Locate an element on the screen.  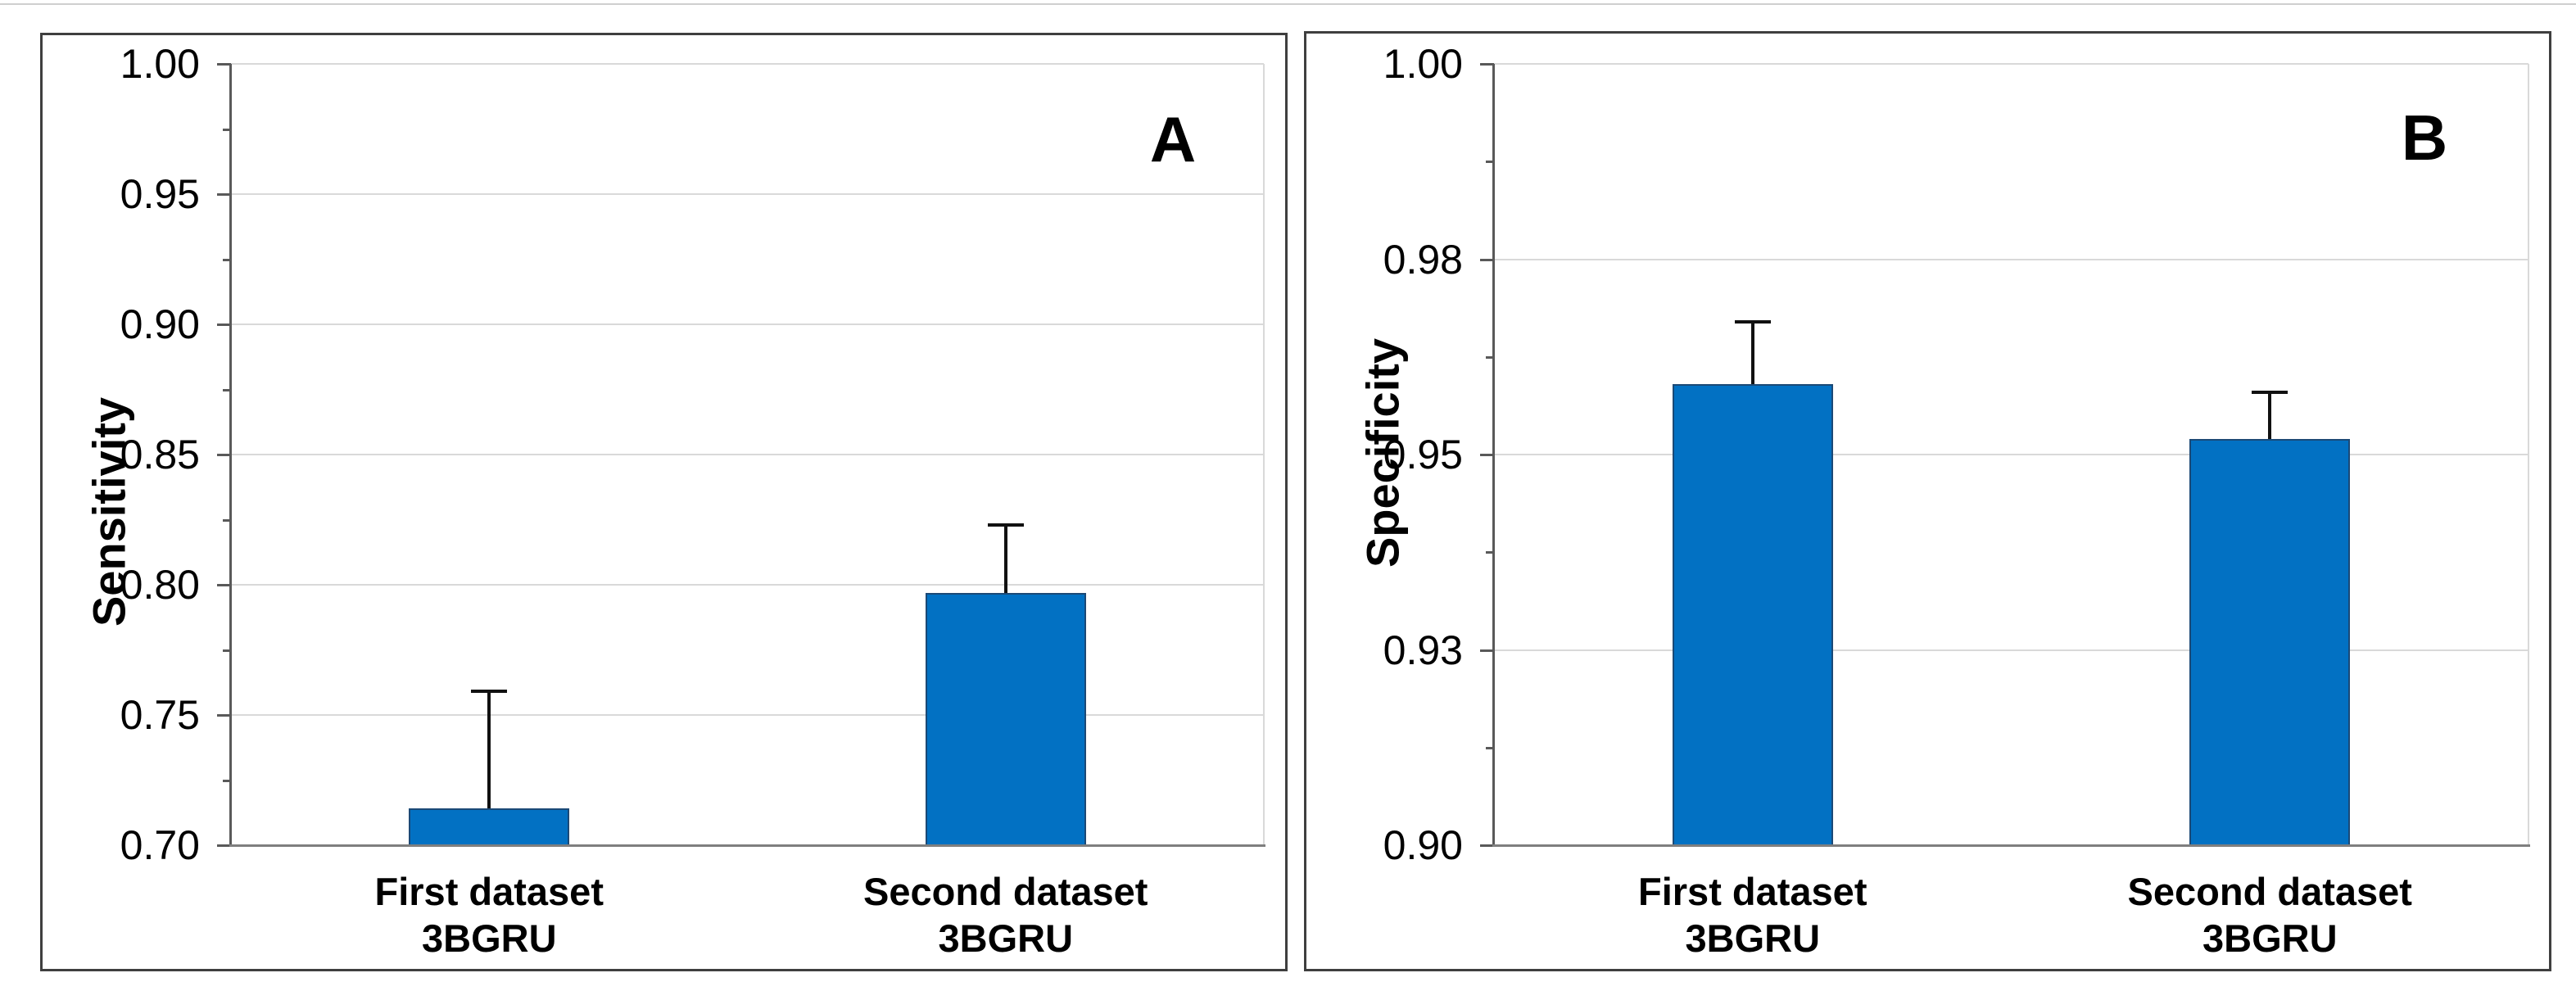
panel-letter-a: A is located at coordinates (1173, 139).